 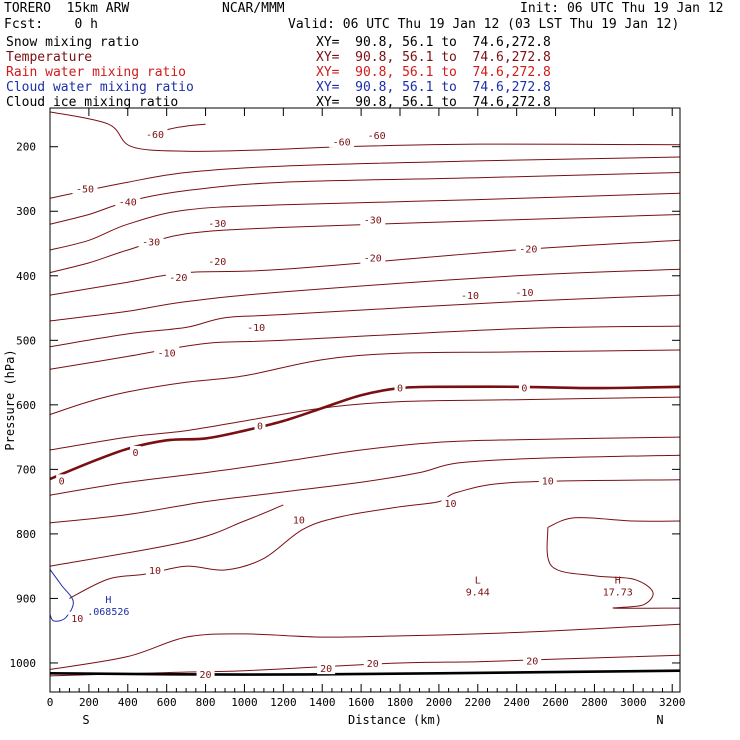 I want to click on y-tick-label-4: 600, so click(x=26, y=405).